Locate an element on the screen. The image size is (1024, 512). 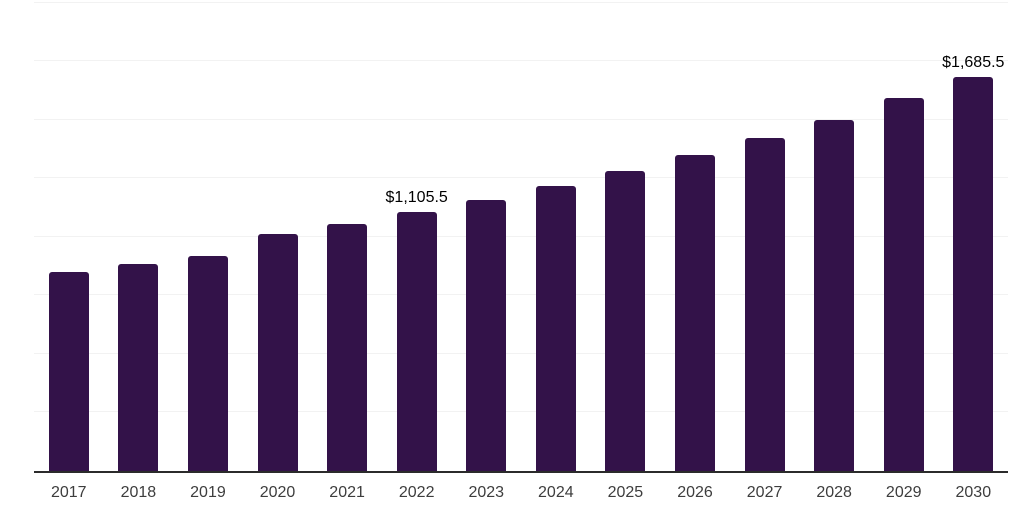
x-tick-label-2027: 2027 is located at coordinates (764, 492).